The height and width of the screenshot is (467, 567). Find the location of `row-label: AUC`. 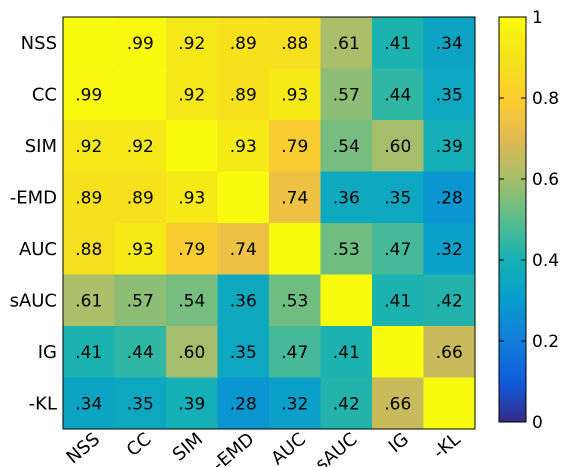

row-label: AUC is located at coordinates (38, 249).